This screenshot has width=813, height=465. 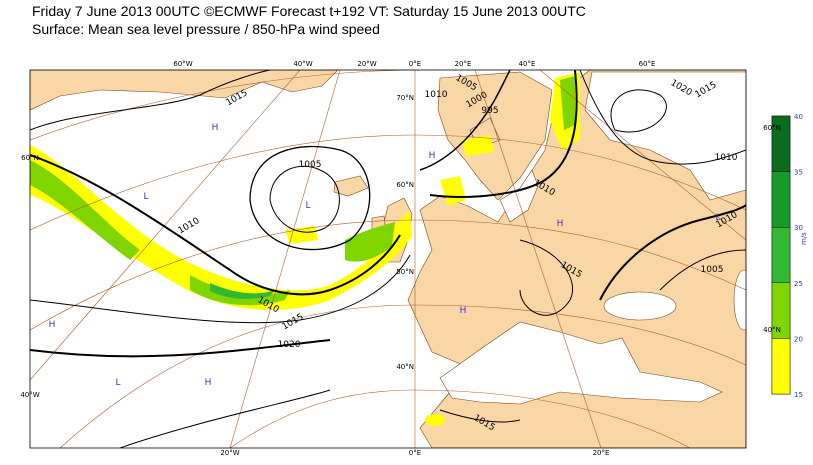 I want to click on isobar-label: 995, so click(x=489, y=111).